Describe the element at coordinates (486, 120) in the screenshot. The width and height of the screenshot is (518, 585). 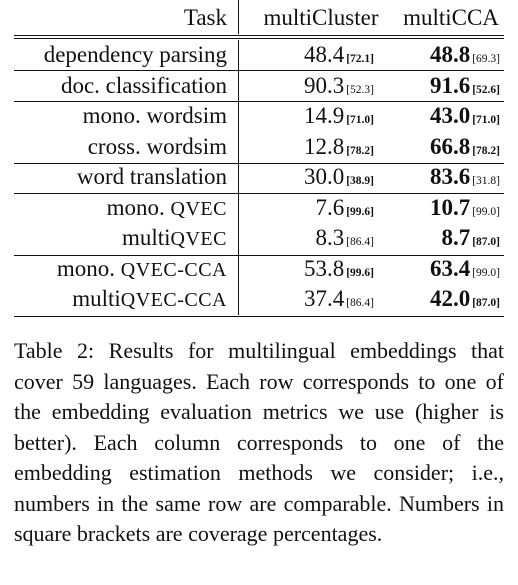
I see `multicca-coverage: [71.0]` at that location.